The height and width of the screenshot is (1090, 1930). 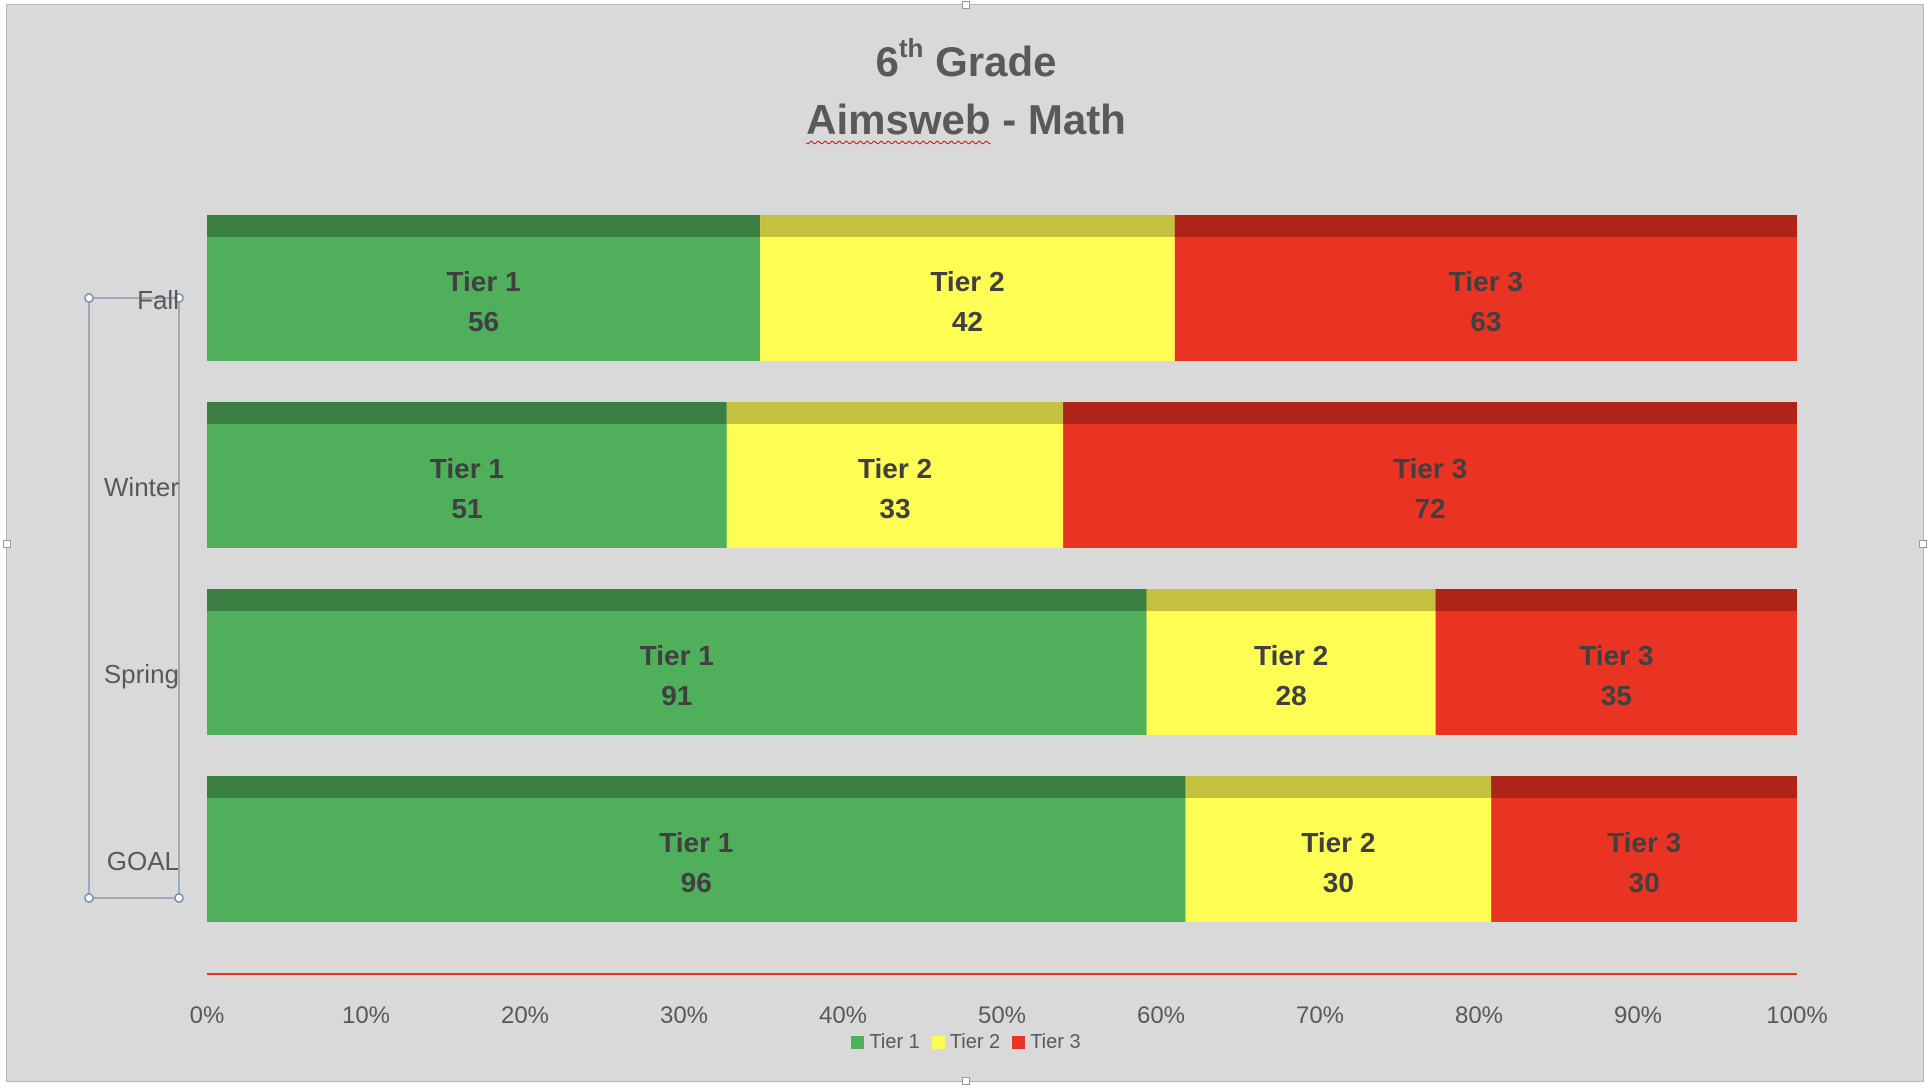 I want to click on bar-top-band-tier-1-fall, so click(x=484, y=226).